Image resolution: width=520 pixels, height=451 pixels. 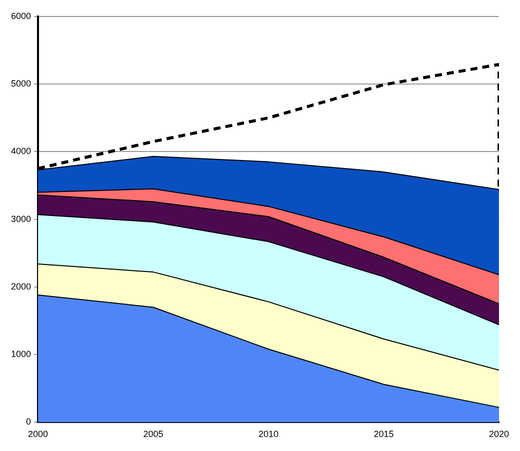 I want to click on y-tick-label: 5000, so click(x=21, y=83).